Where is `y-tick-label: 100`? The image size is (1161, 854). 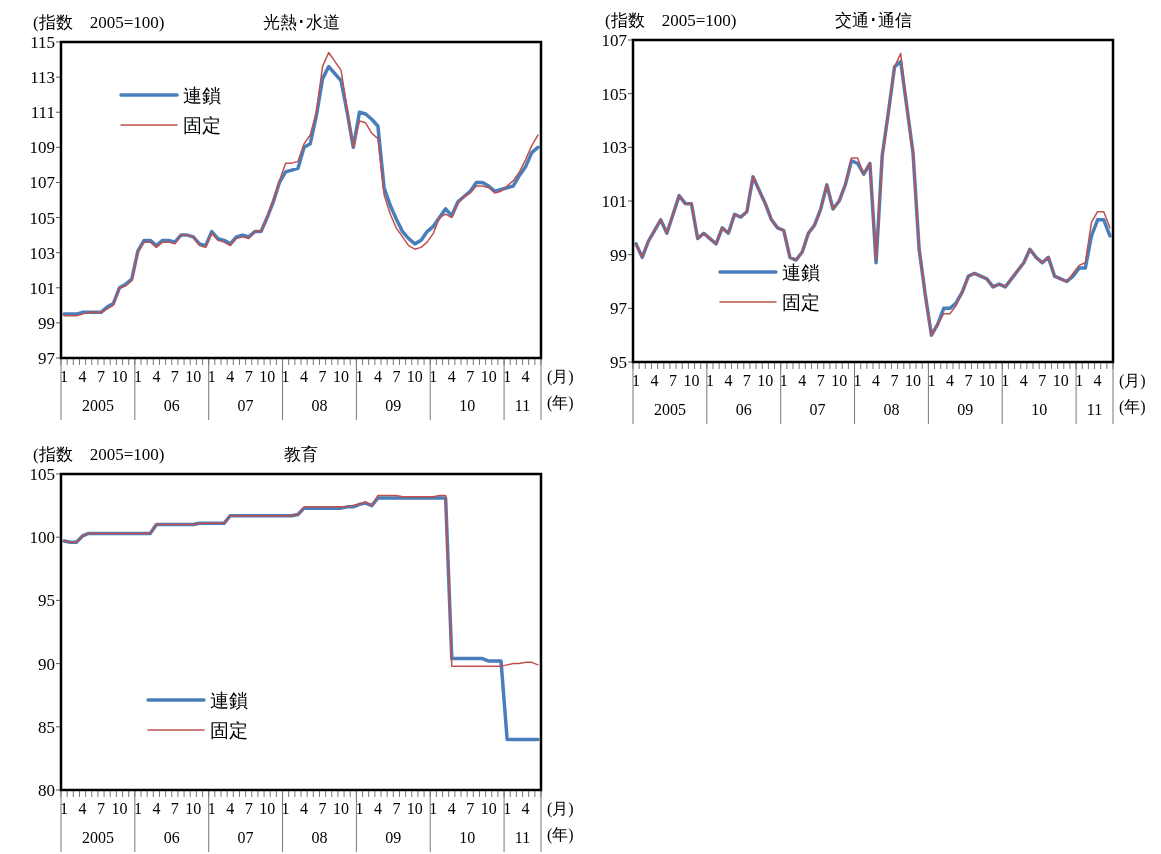
y-tick-label: 100 is located at coordinates (42, 538).